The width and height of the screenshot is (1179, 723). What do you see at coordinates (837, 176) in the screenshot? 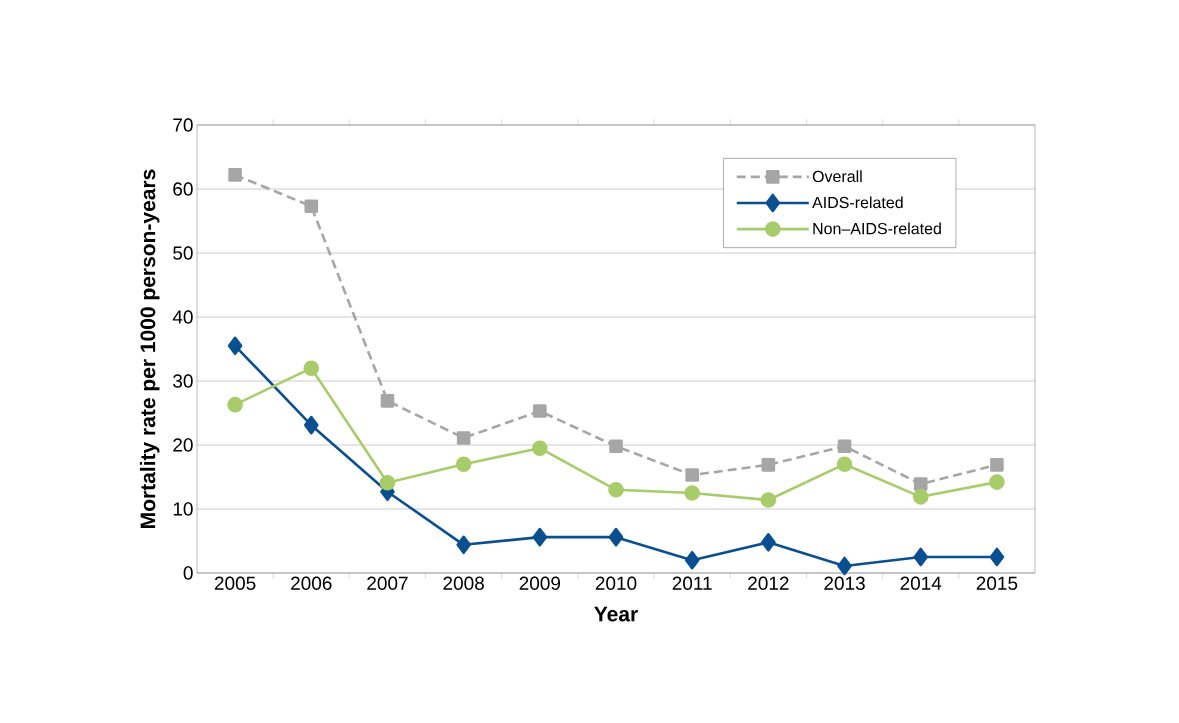
I see `legend-label: Overall` at bounding box center [837, 176].